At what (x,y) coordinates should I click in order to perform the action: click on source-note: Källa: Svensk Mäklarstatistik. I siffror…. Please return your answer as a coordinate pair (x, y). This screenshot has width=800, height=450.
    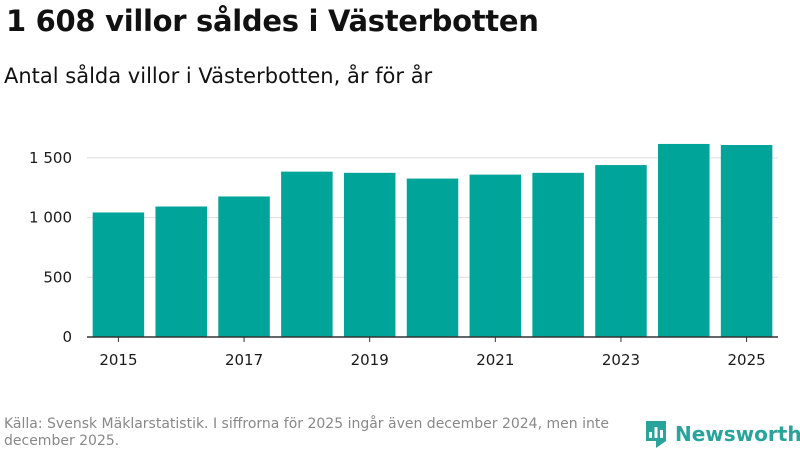
    Looking at the image, I should click on (306, 432).